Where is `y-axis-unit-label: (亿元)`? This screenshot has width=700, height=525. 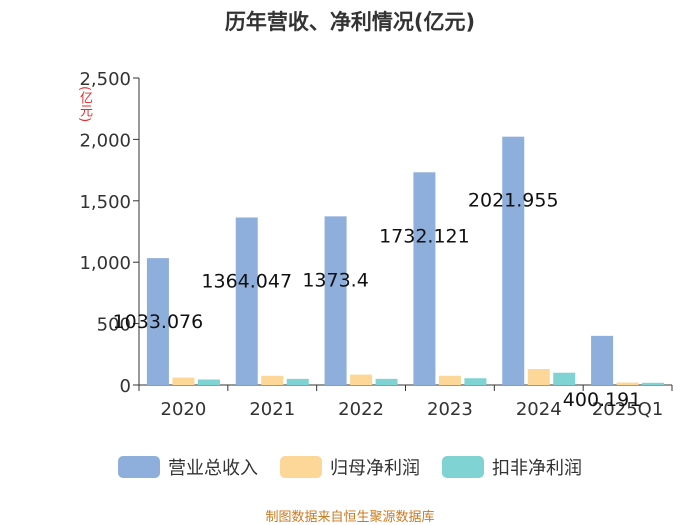 y-axis-unit-label: (亿元) is located at coordinates (84, 104).